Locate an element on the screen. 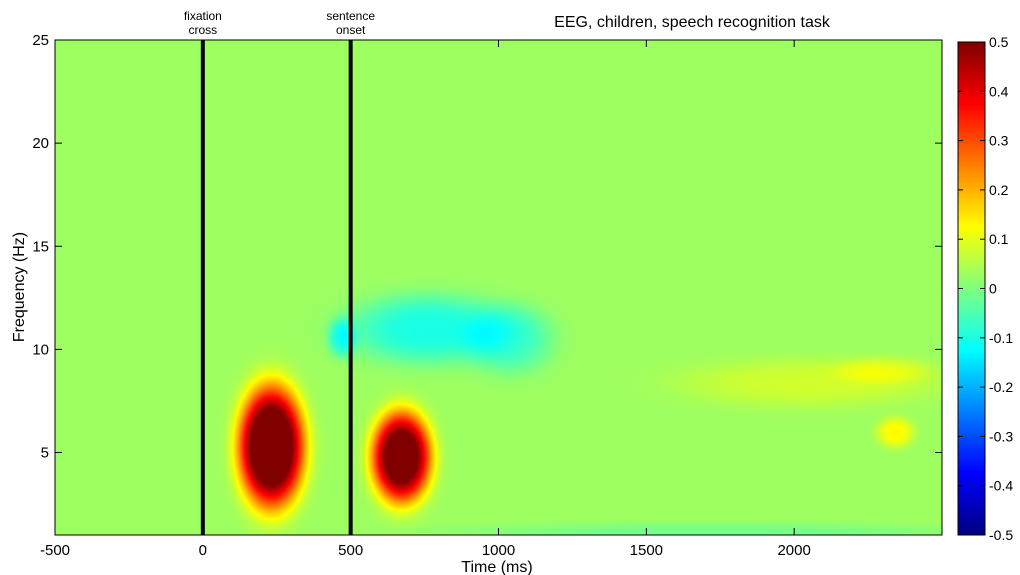  event-label-line1-1: sentence is located at coordinates (350, 16).